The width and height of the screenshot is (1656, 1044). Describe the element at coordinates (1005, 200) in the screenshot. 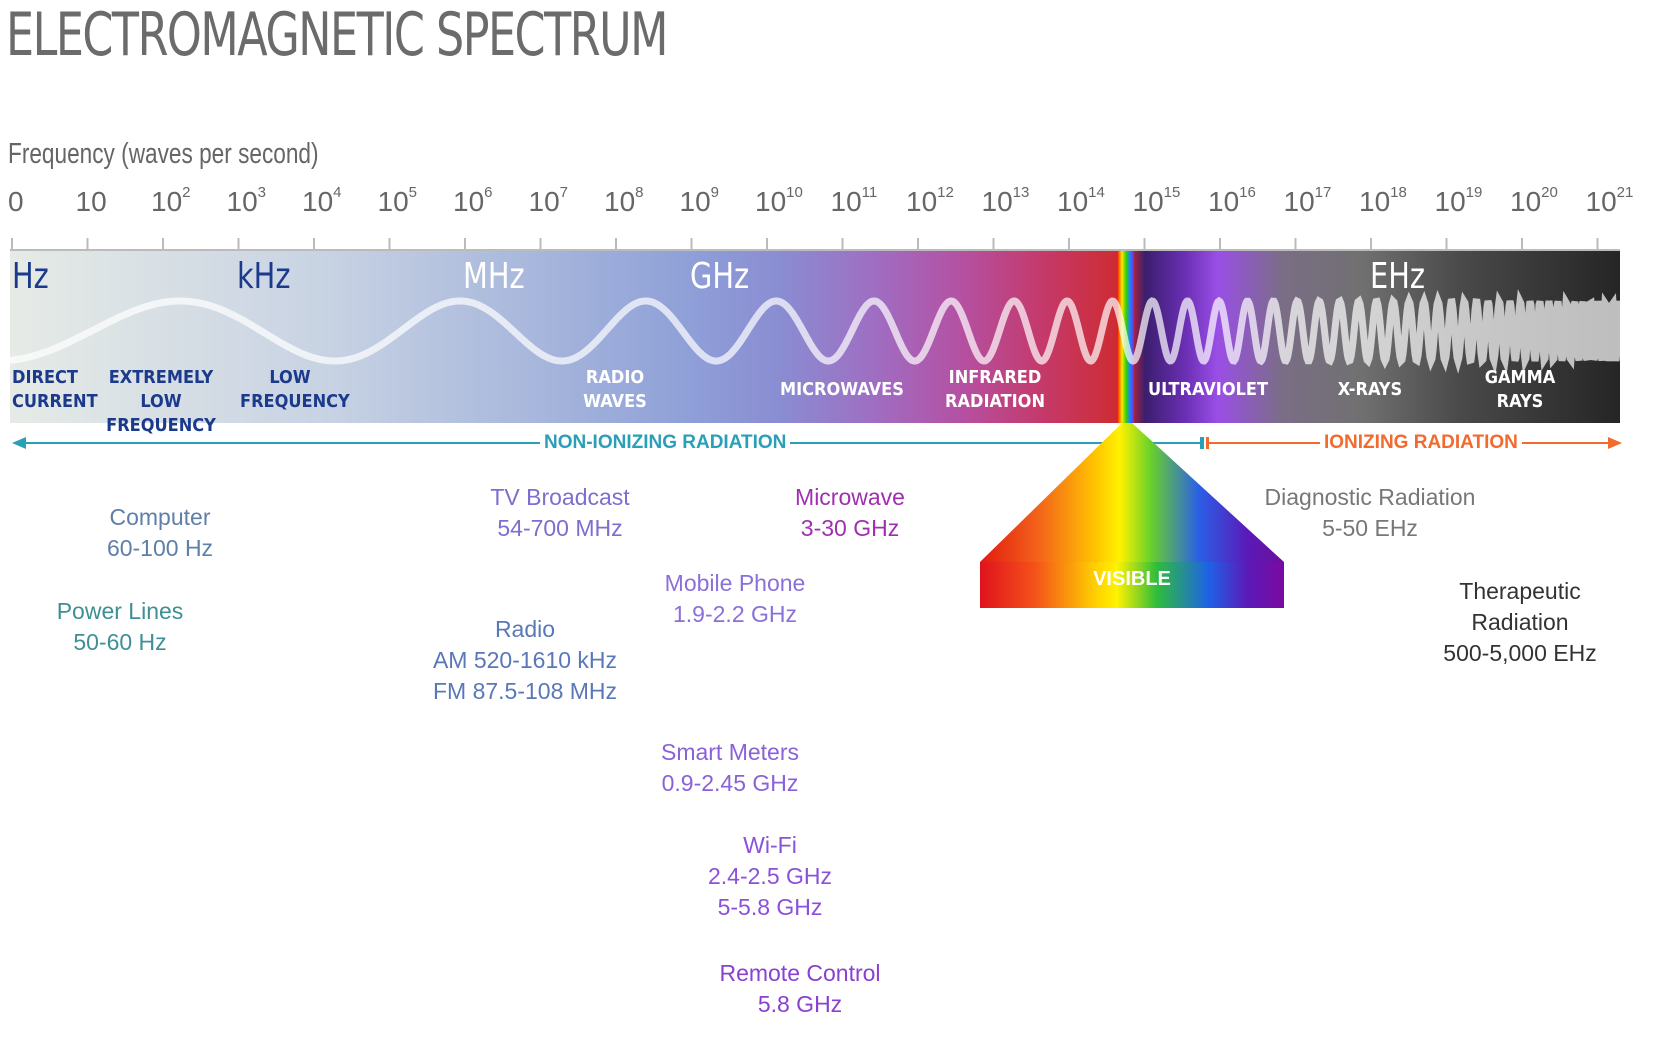

I see `tick-label: 10¹³` at that location.